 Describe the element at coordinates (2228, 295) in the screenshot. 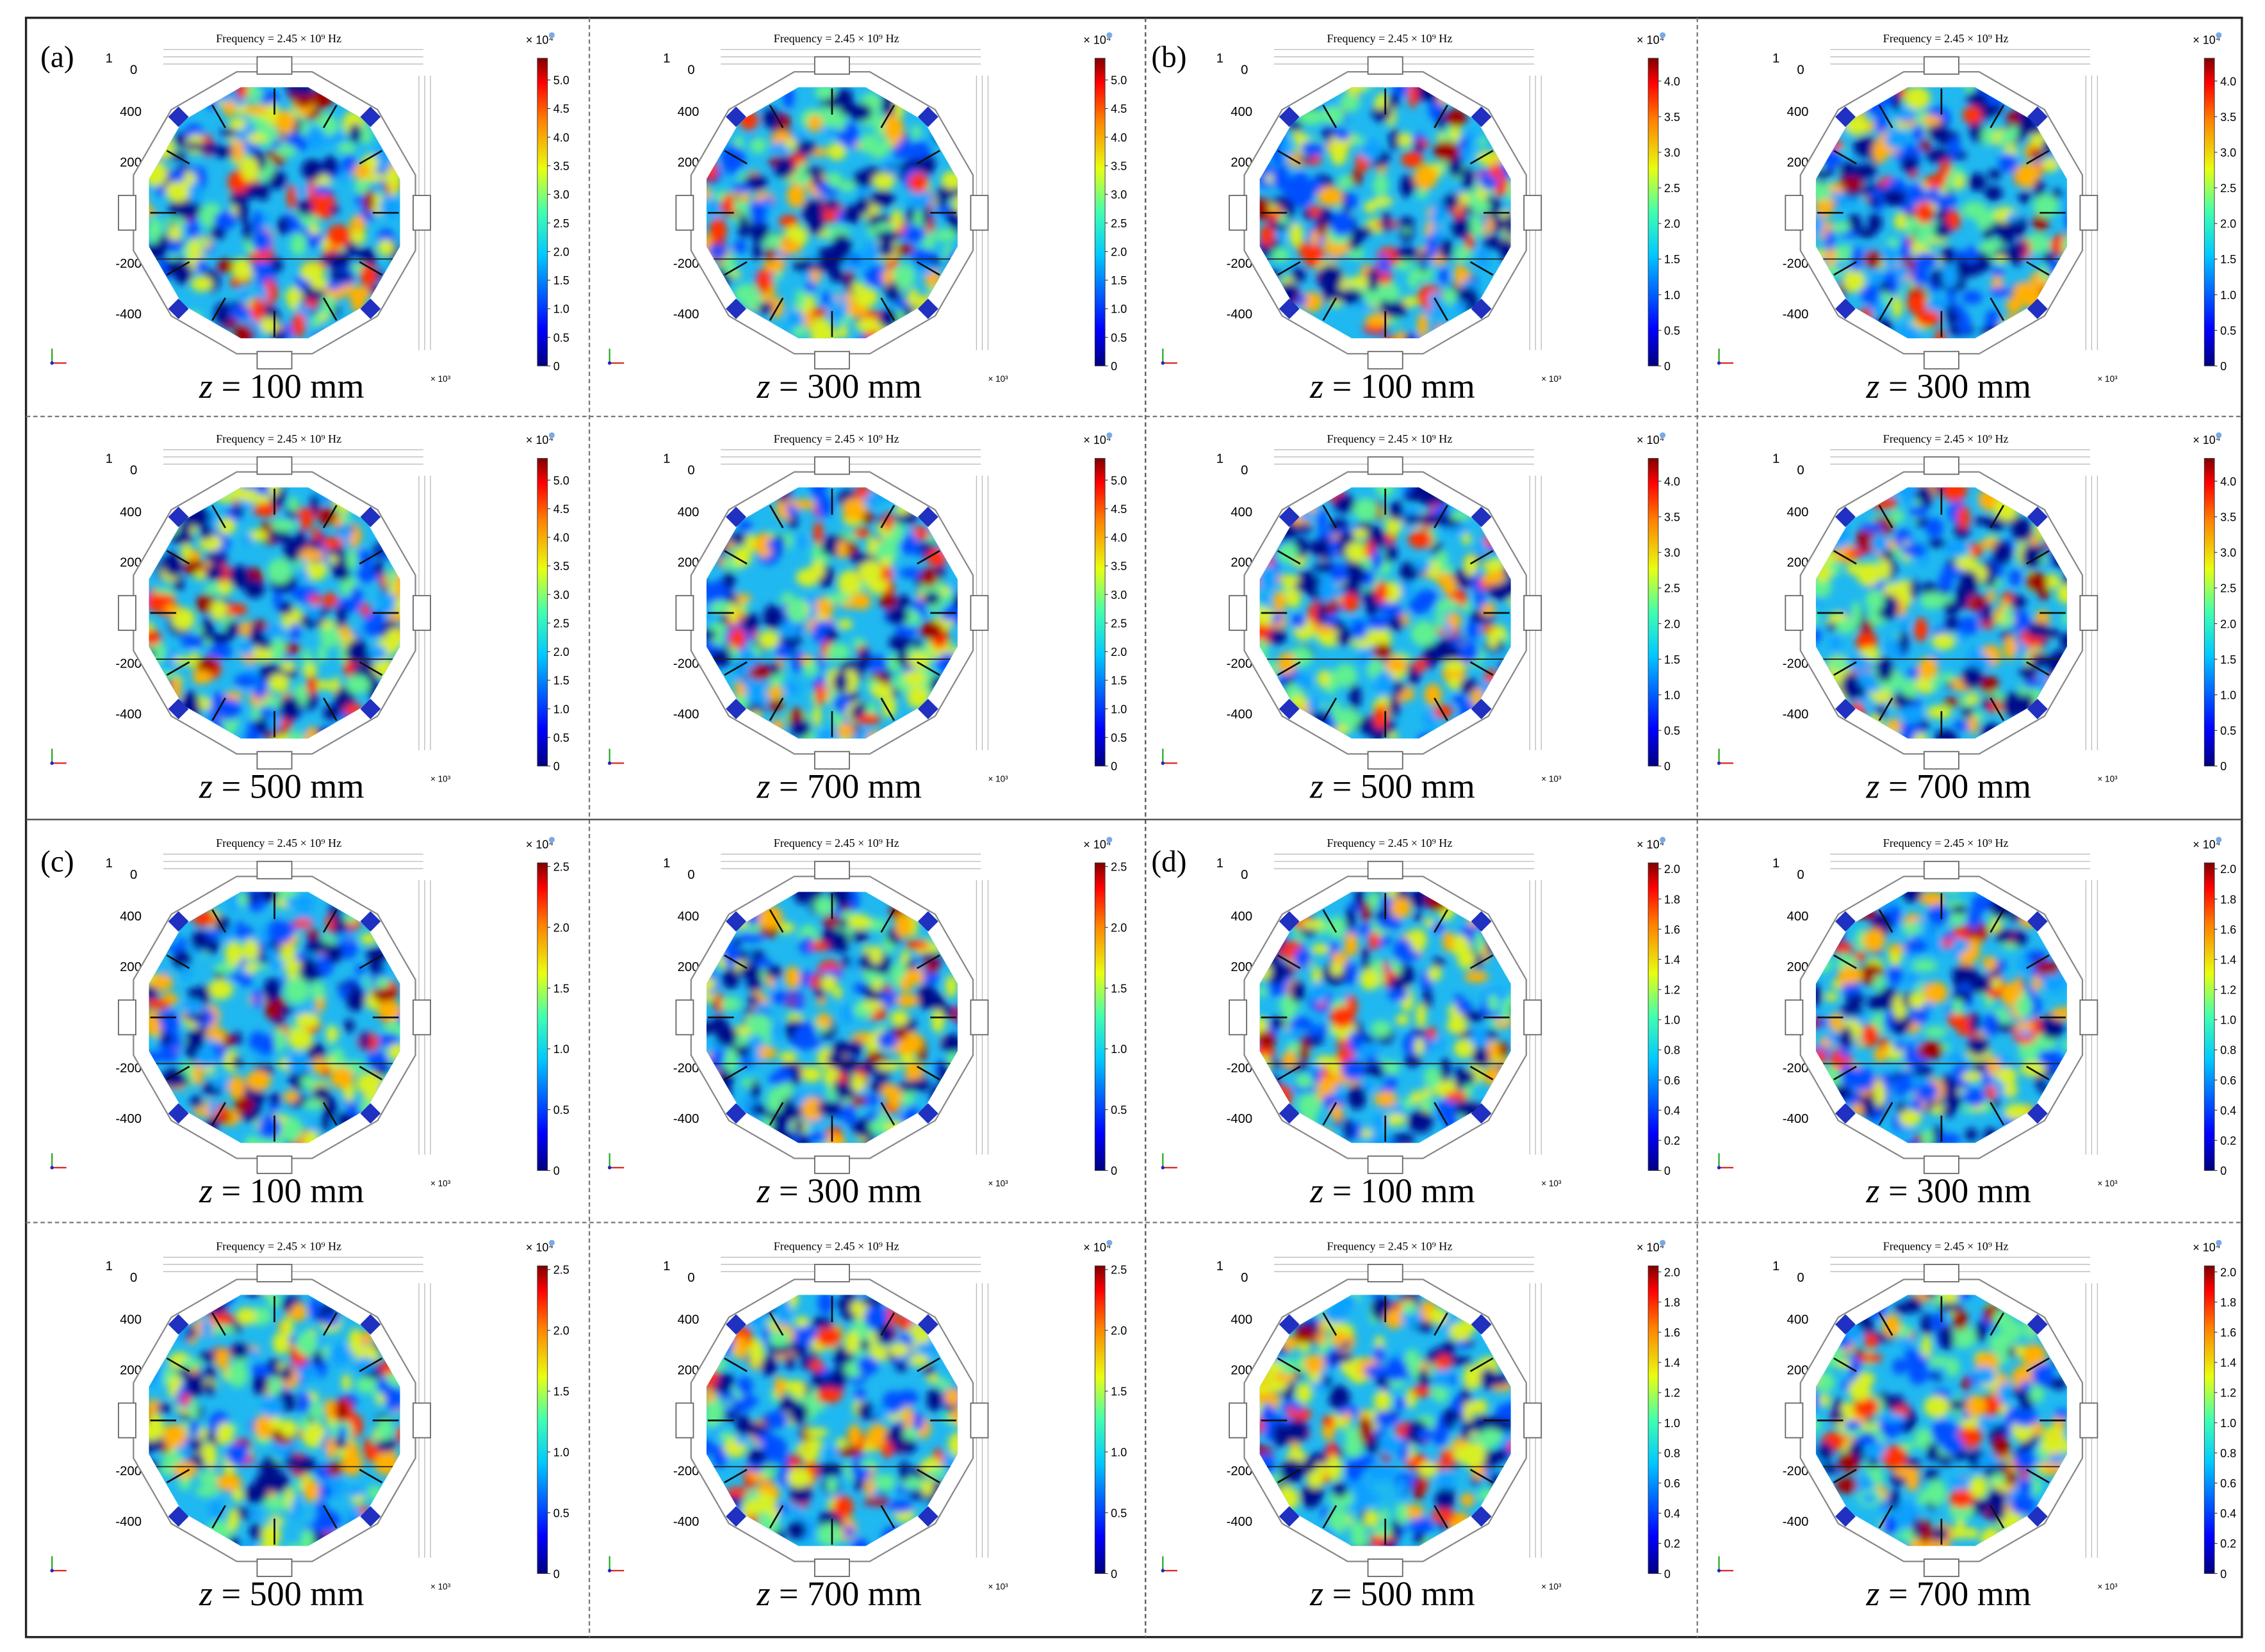

I see `colorbar-tick-label: 1.0` at that location.